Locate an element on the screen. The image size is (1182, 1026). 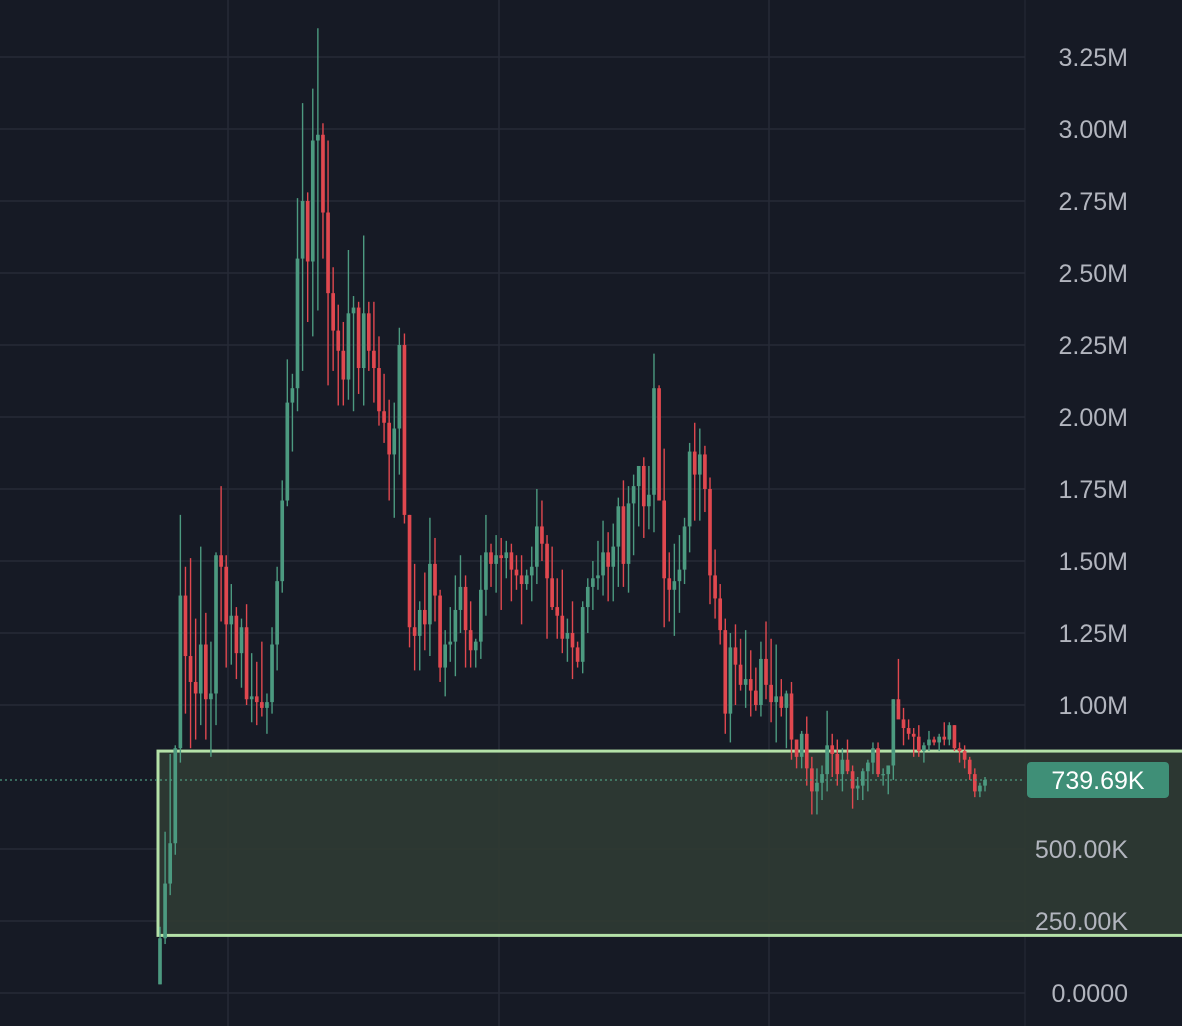
last-price-label: 739.69K is located at coordinates (1097, 781).